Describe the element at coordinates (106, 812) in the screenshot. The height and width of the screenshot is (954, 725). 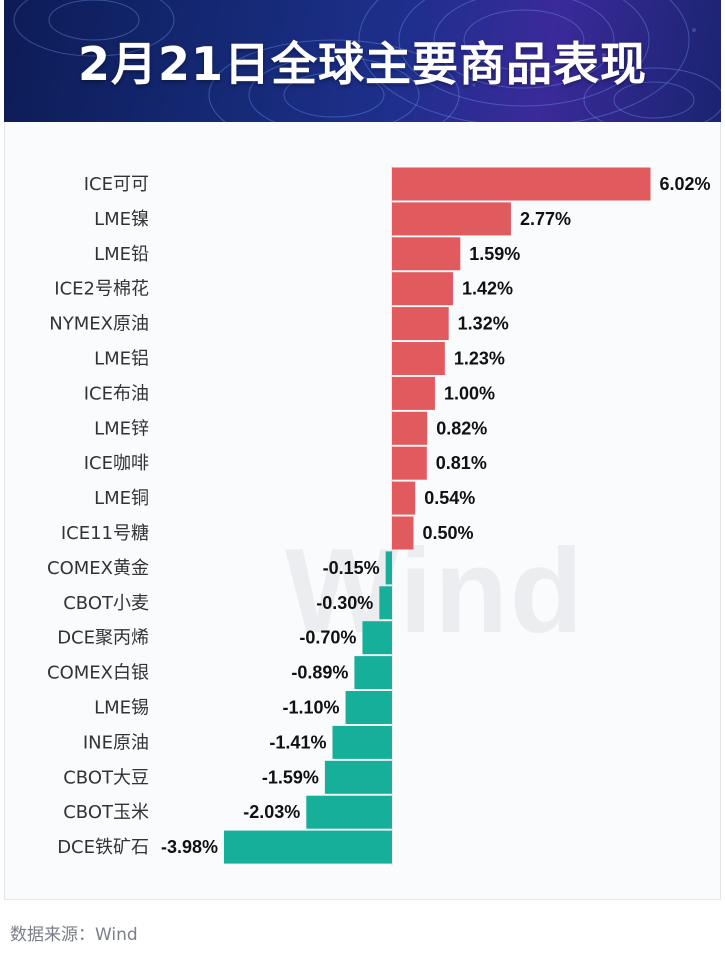
I see `category-label-18: CBOT玉米` at that location.